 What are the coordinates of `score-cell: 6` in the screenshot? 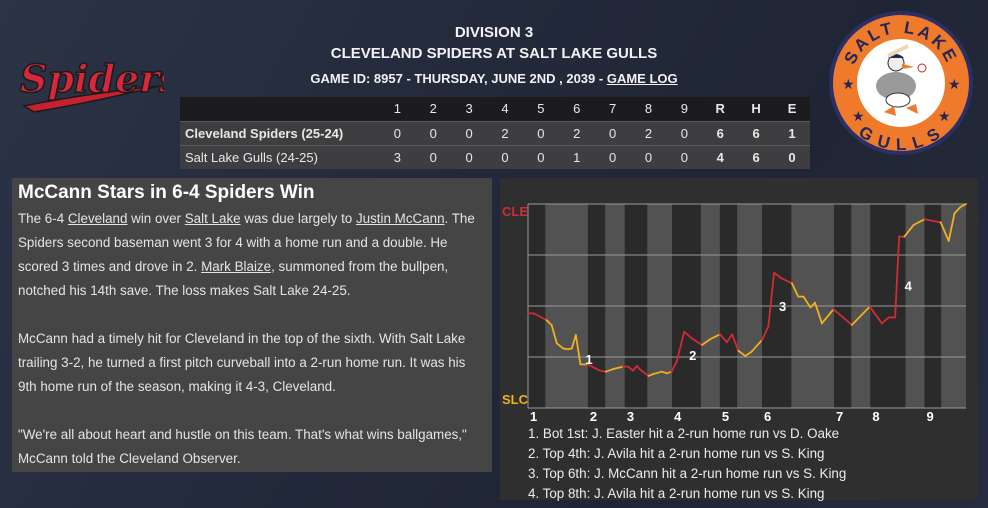 It's located at (756, 133).